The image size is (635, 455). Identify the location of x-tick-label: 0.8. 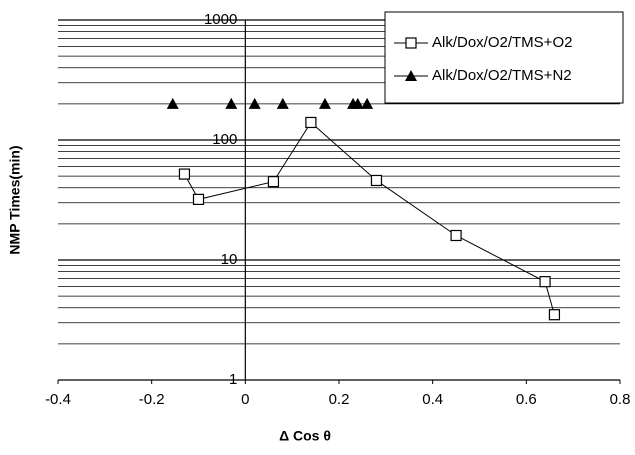
(620, 399).